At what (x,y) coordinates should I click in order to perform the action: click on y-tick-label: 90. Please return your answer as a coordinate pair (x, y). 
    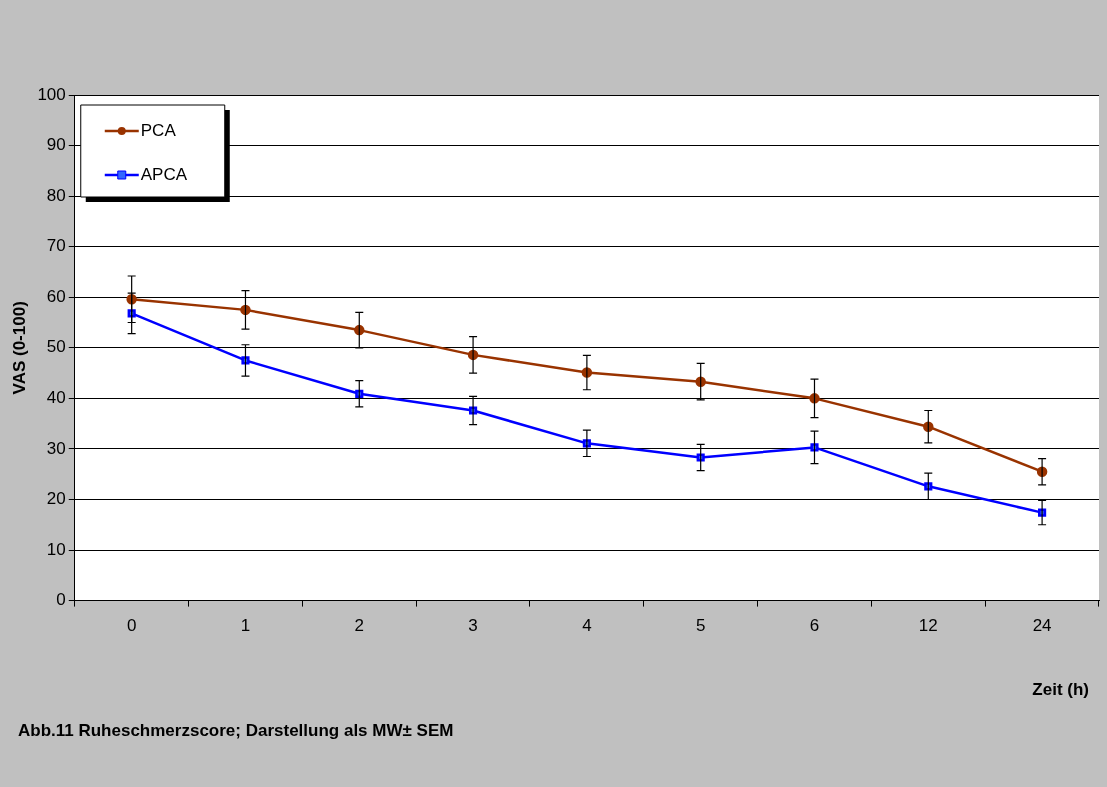
    Looking at the image, I should click on (56, 145).